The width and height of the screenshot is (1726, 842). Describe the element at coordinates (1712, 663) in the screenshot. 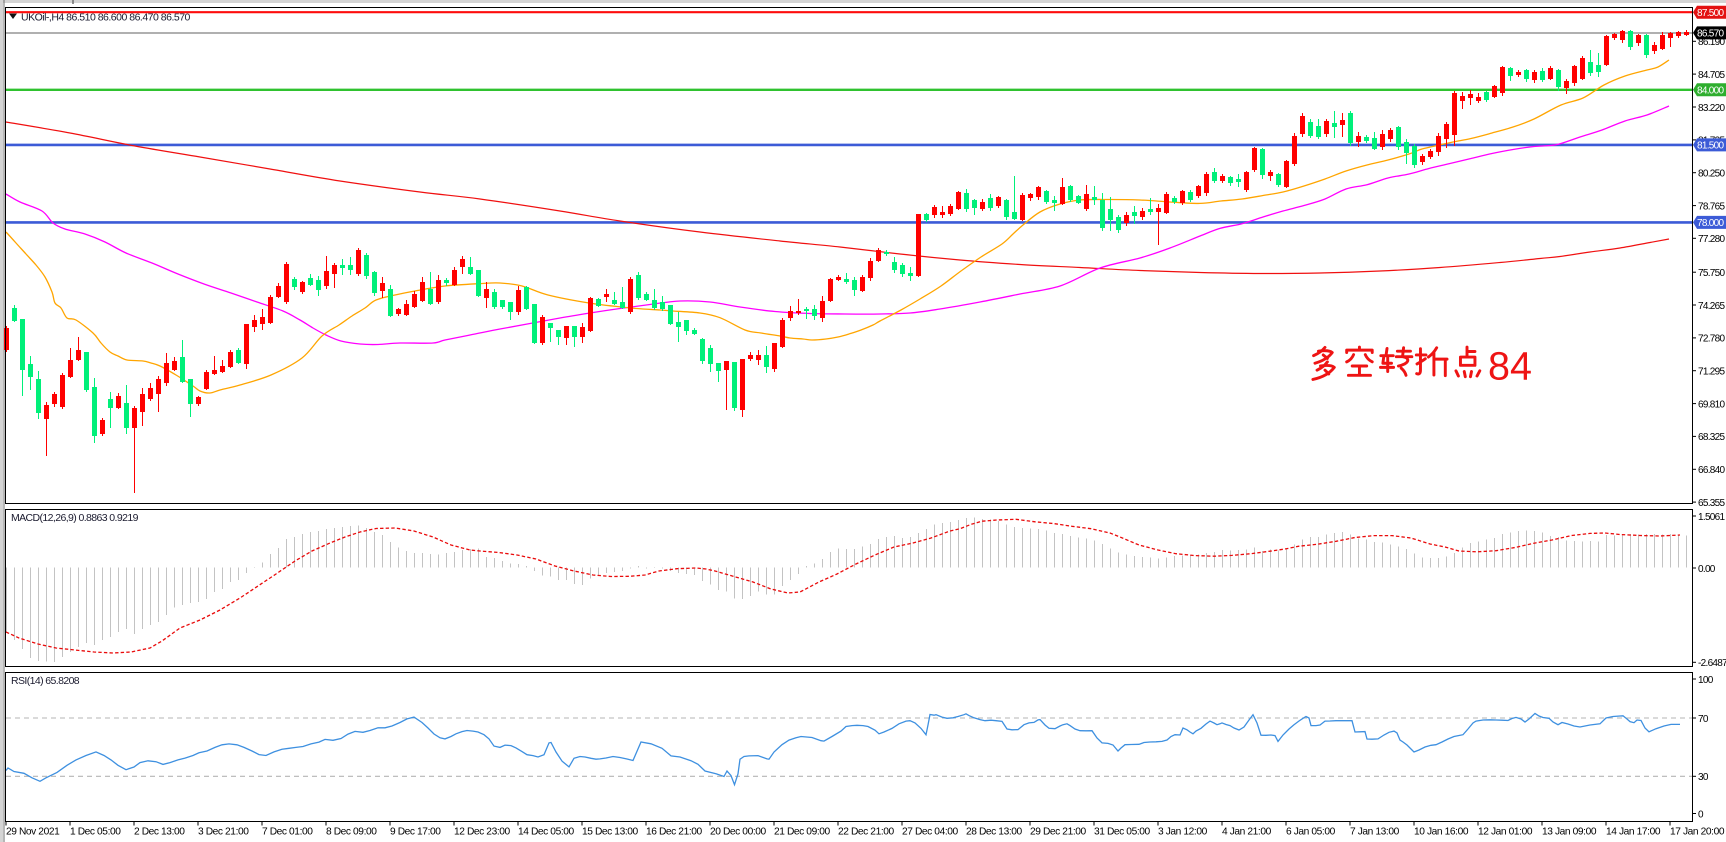

I see `svg-text: -2.6487` at that location.